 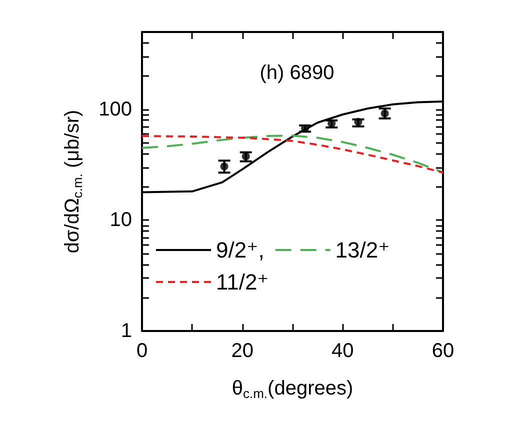 I want to click on y-tick-label: 10, so click(x=121, y=220).